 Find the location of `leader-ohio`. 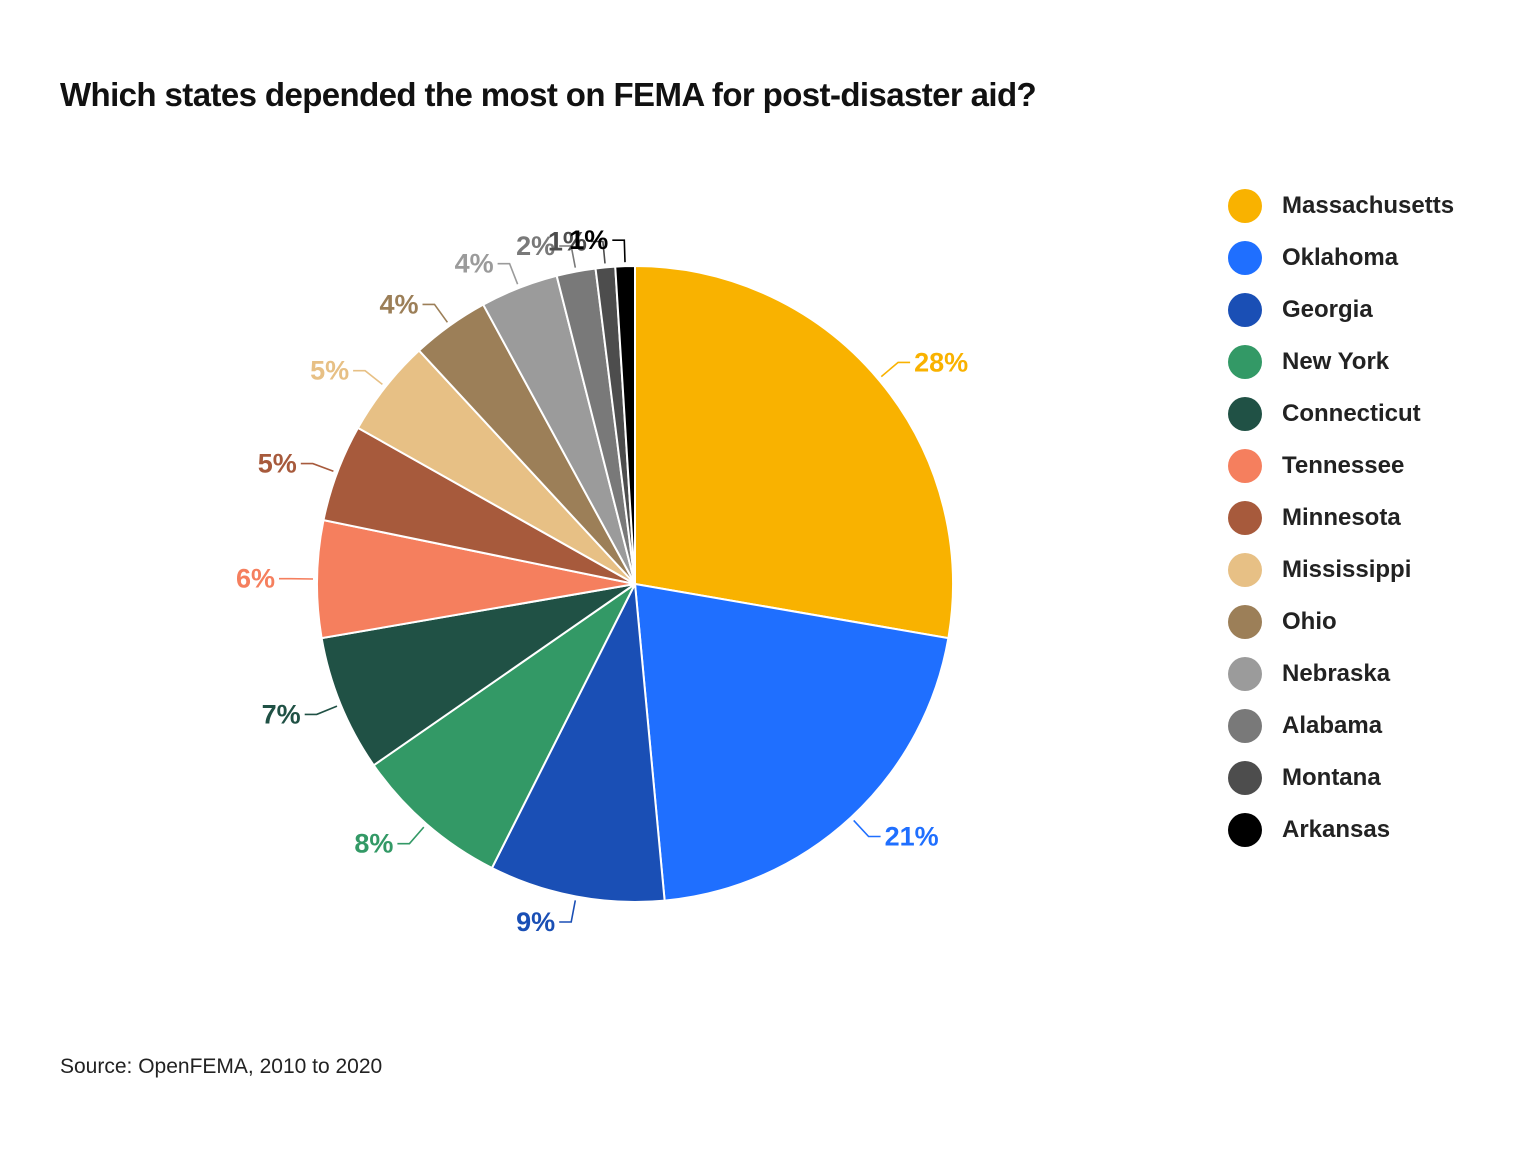

leader-ohio is located at coordinates (435, 313).